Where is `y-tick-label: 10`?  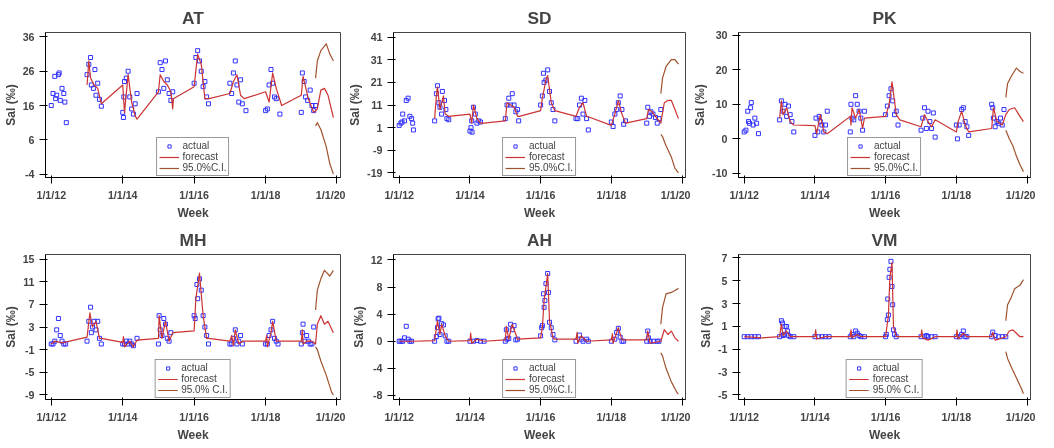 y-tick-label: 10 is located at coordinates (721, 104).